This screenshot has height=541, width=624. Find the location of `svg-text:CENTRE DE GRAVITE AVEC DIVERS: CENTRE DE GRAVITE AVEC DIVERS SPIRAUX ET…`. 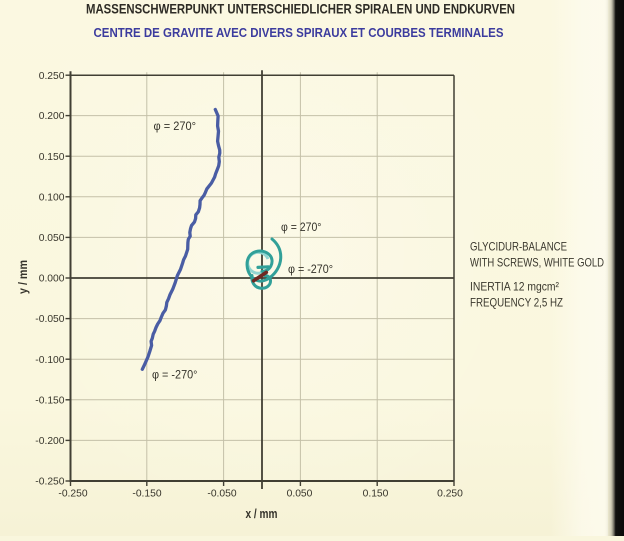

svg-text:CENTRE DE GRAVITE AVEC DIVERS: CENTRE DE GRAVITE AVEC DIVERS SPIRAUX ET… is located at coordinates (299, 32).